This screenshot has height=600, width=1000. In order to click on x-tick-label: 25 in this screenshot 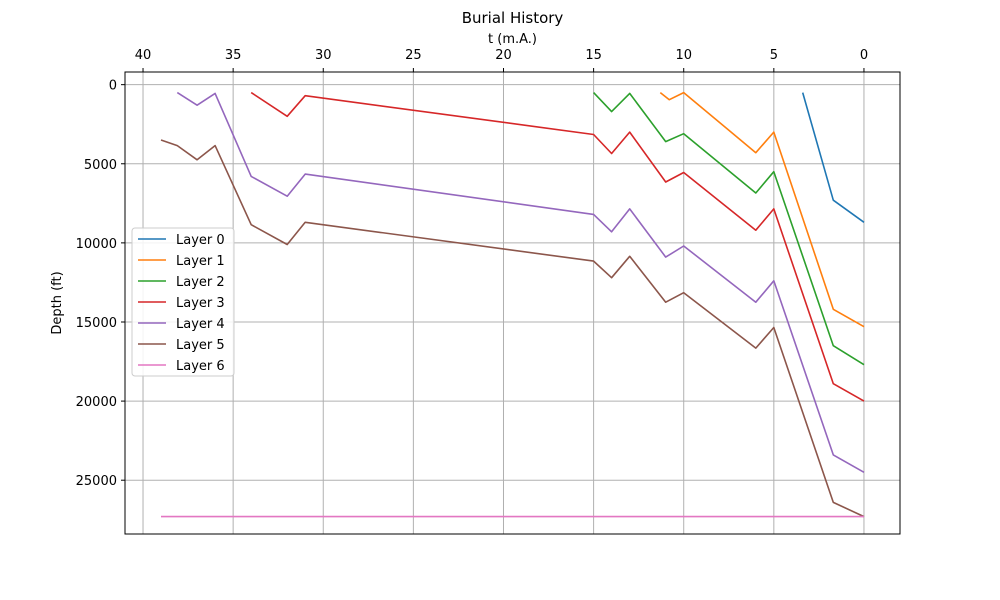, I will do `click(413, 55)`.